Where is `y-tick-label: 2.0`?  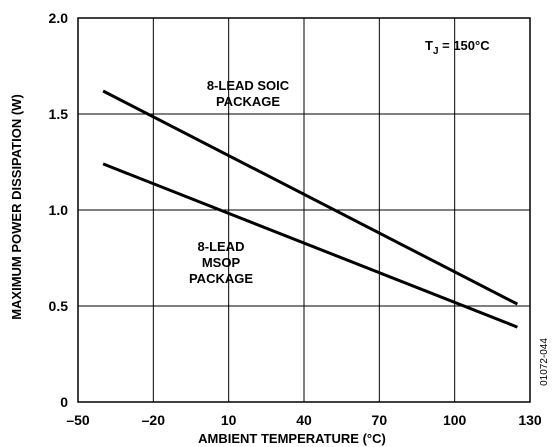
y-tick-label: 2.0 is located at coordinates (59, 18).